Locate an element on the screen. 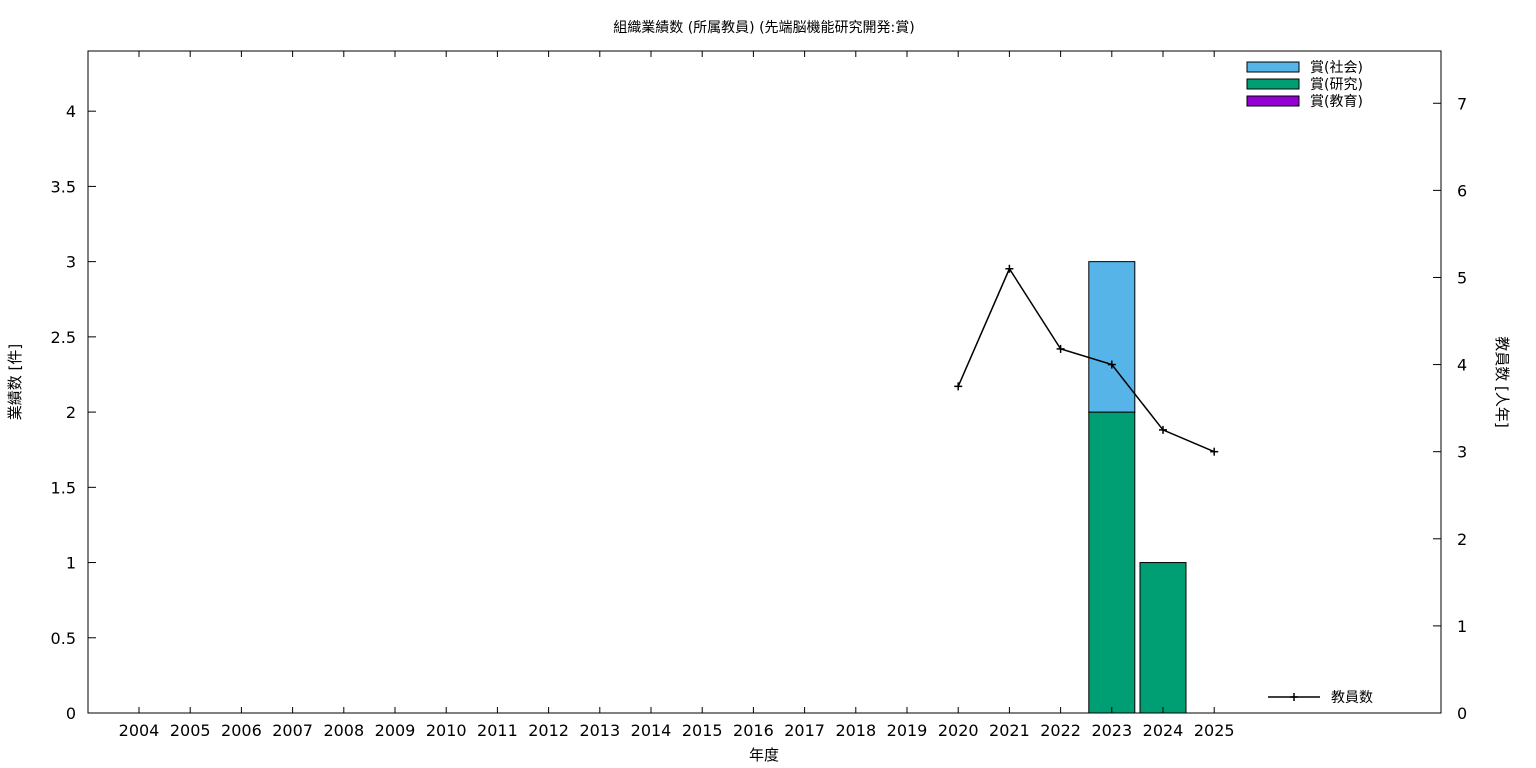 This screenshot has height=768, width=1536. x-tick-label-2005: 2005 is located at coordinates (190, 730).